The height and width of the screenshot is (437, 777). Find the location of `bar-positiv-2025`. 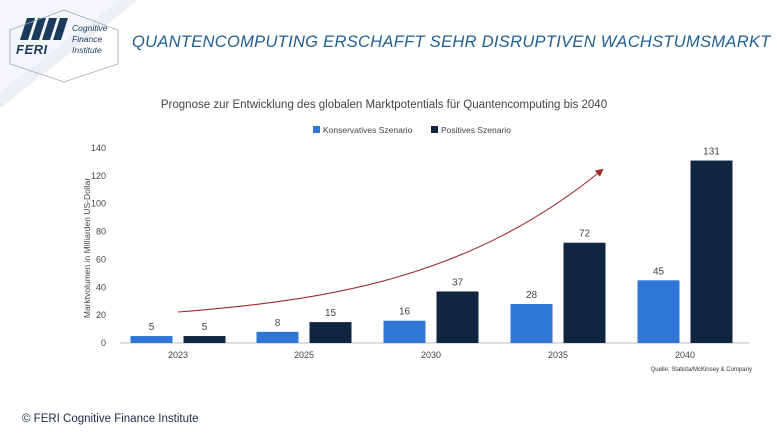

bar-positiv-2025 is located at coordinates (330, 332).